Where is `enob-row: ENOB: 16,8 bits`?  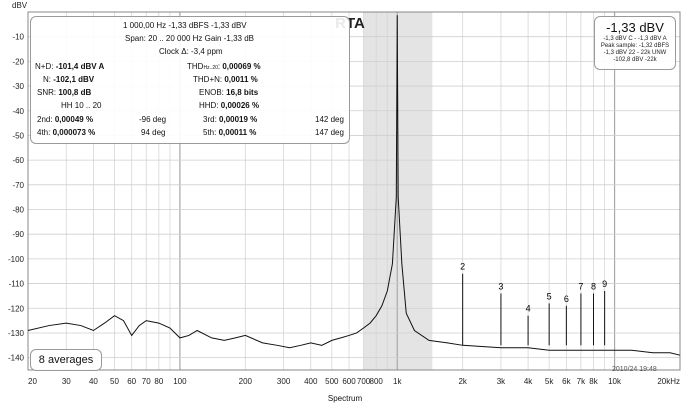
enob-row: ENOB: 16,8 bits is located at coordinates (228, 92).